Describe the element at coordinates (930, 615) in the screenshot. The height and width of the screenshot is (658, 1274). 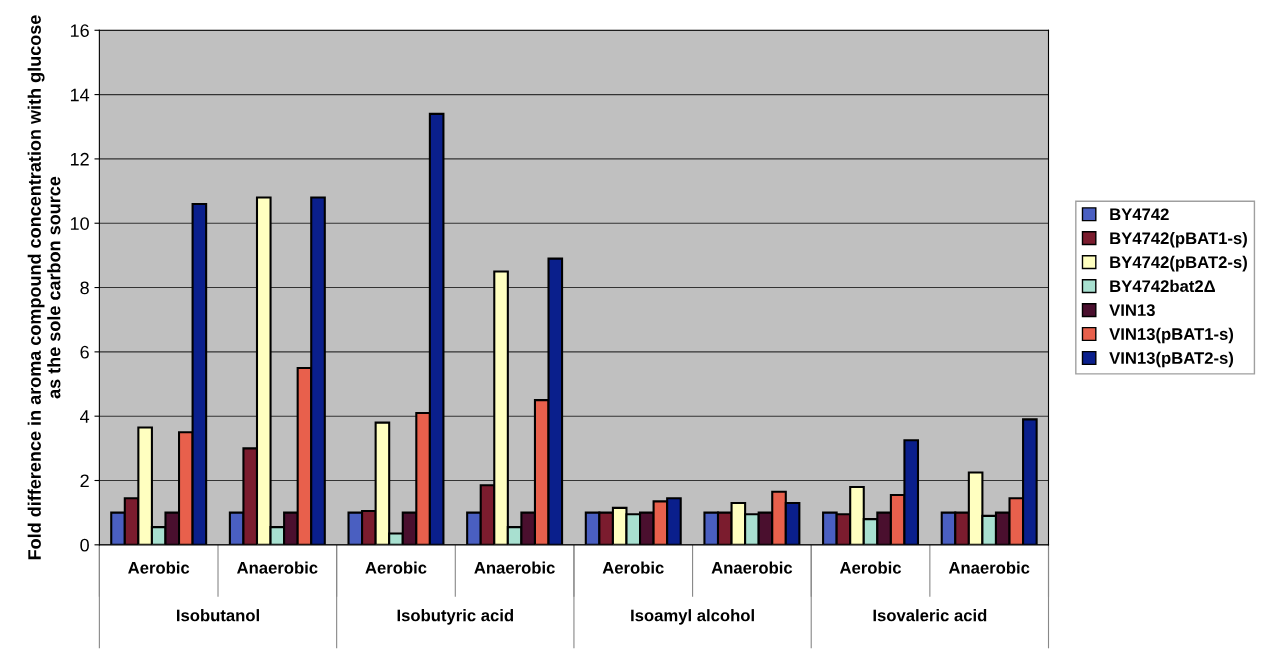
I see `text: Isovaleric acid` at that location.